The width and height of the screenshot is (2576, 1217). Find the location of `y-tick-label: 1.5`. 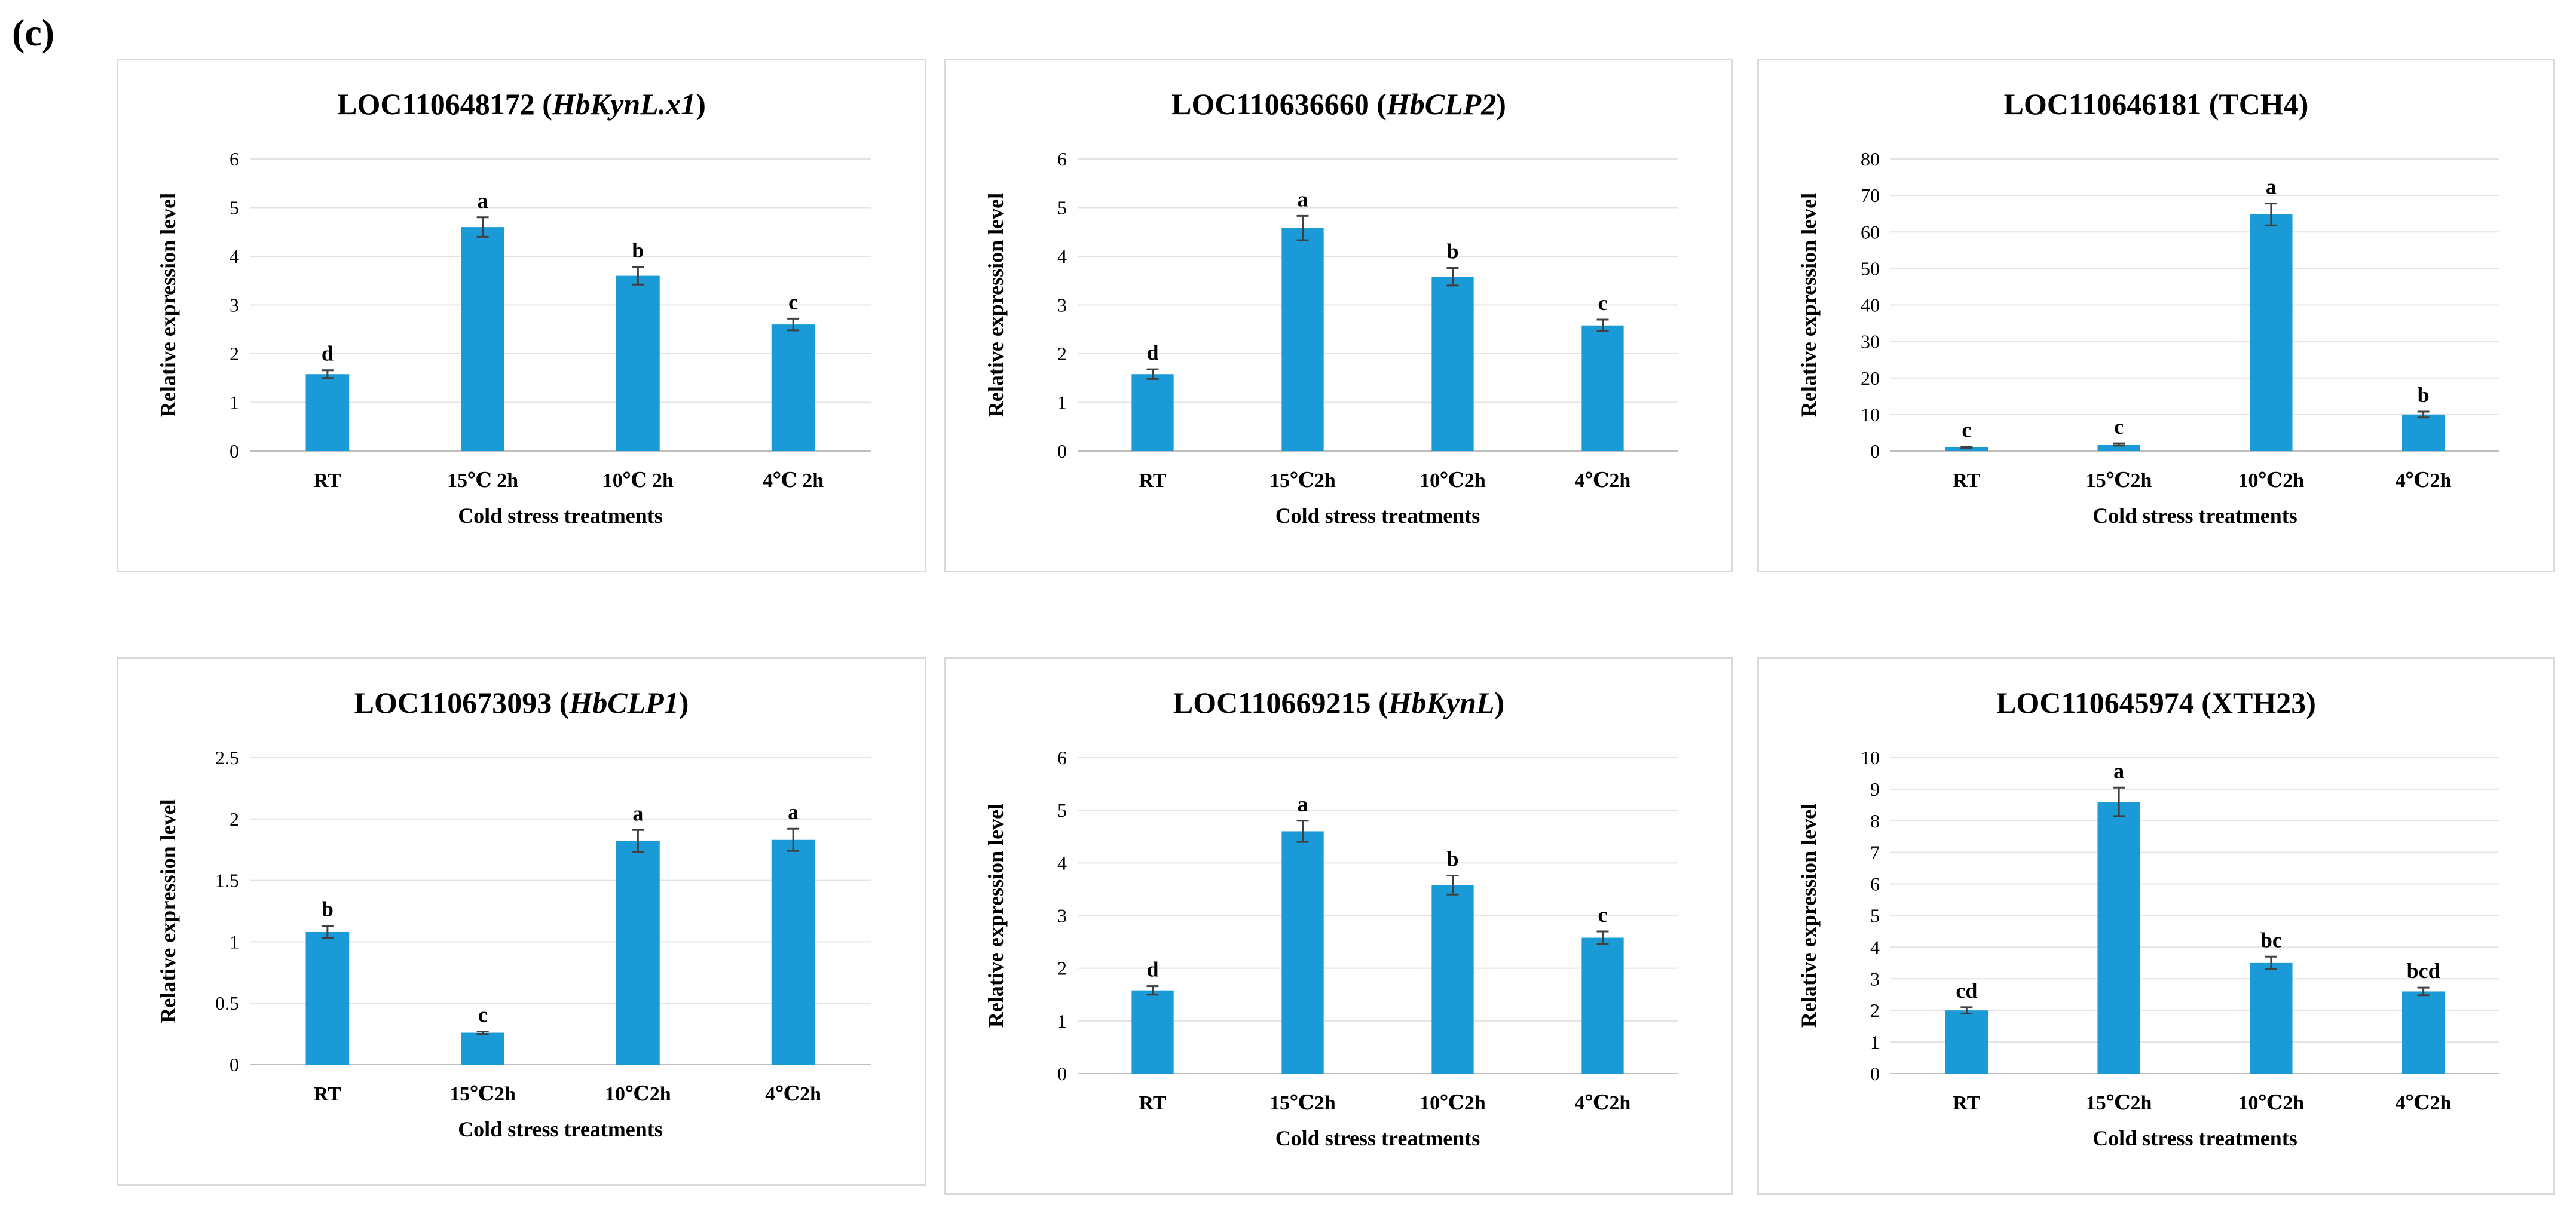

y-tick-label: 1.5 is located at coordinates (227, 880).